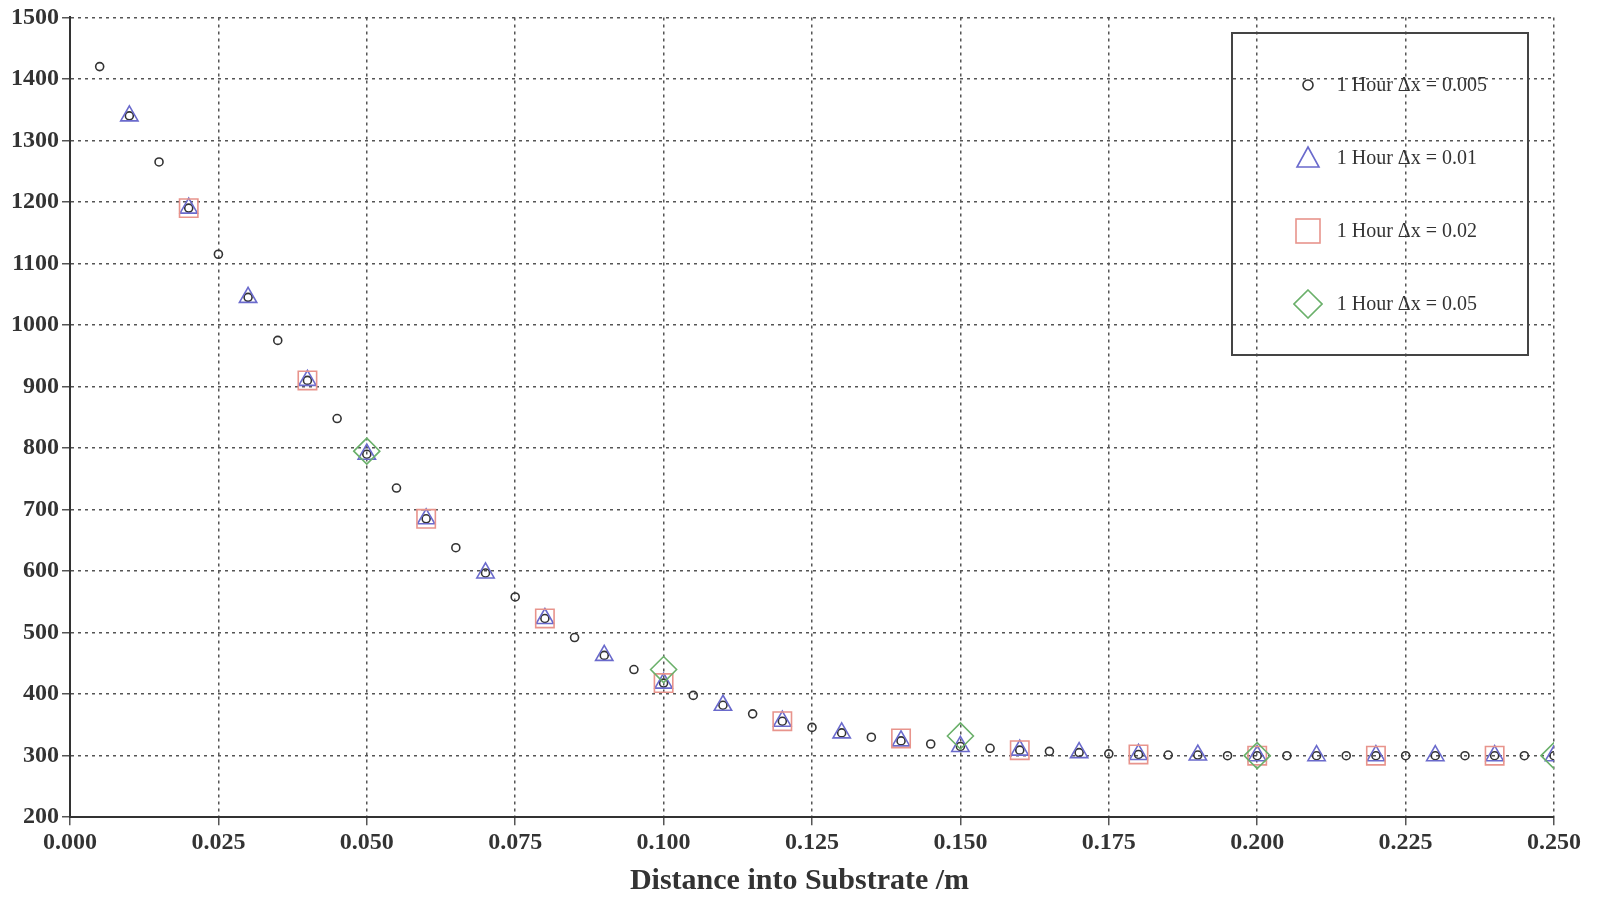  What do you see at coordinates (799, 879) in the screenshot?
I see `x-axis-title: Distance into Substrate /m` at bounding box center [799, 879].